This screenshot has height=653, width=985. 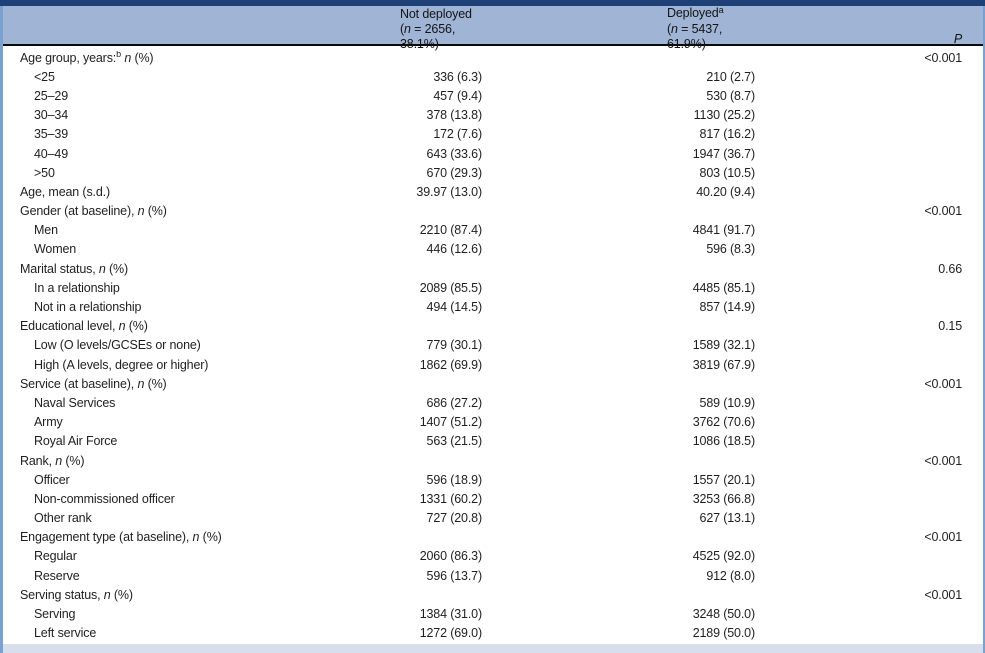 I want to click on not-deployed-value: 1331 (60.2), so click(x=450, y=498).